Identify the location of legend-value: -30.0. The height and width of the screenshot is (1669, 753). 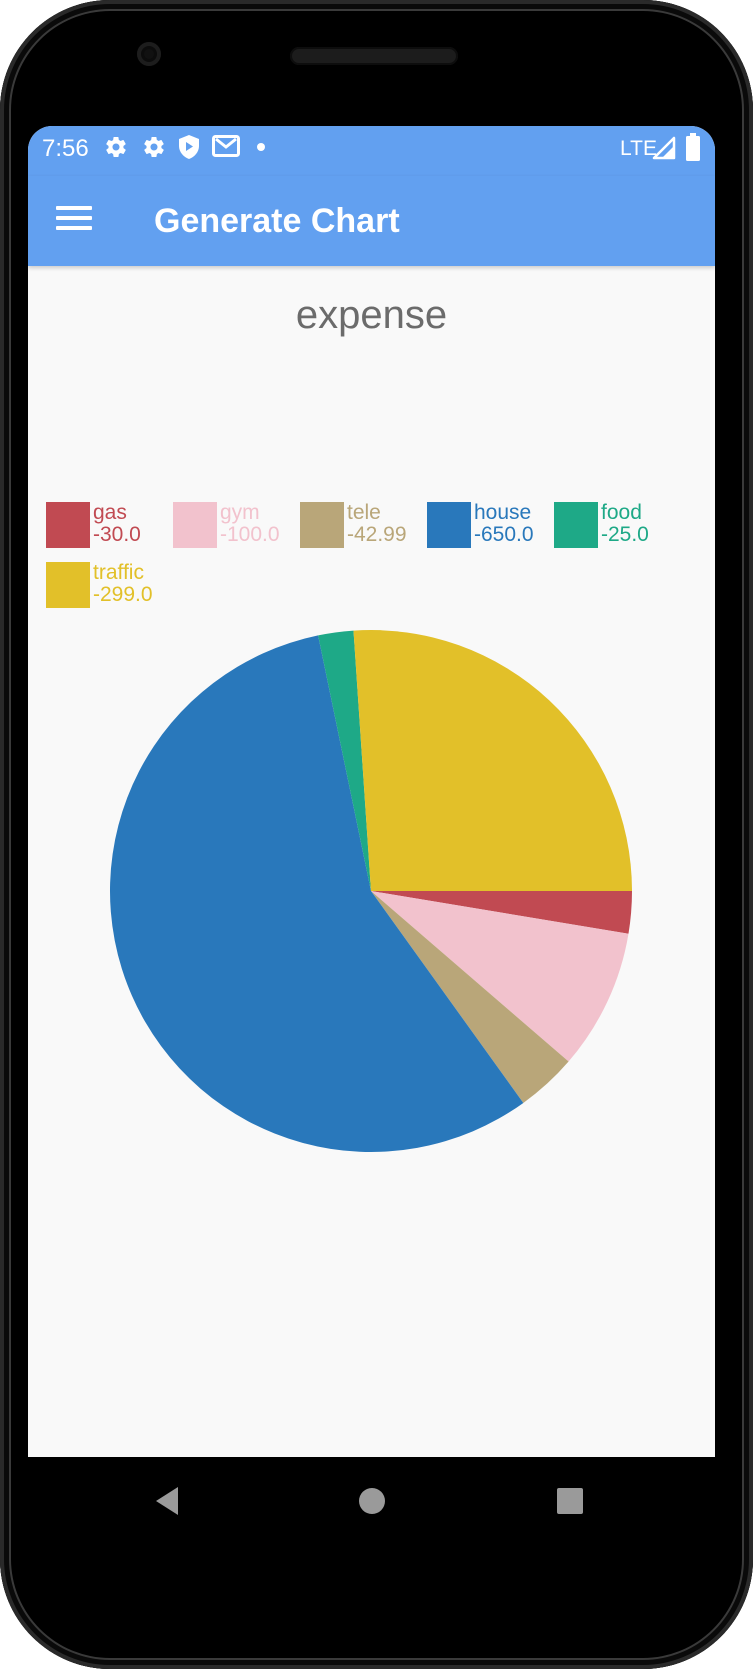
(117, 534).